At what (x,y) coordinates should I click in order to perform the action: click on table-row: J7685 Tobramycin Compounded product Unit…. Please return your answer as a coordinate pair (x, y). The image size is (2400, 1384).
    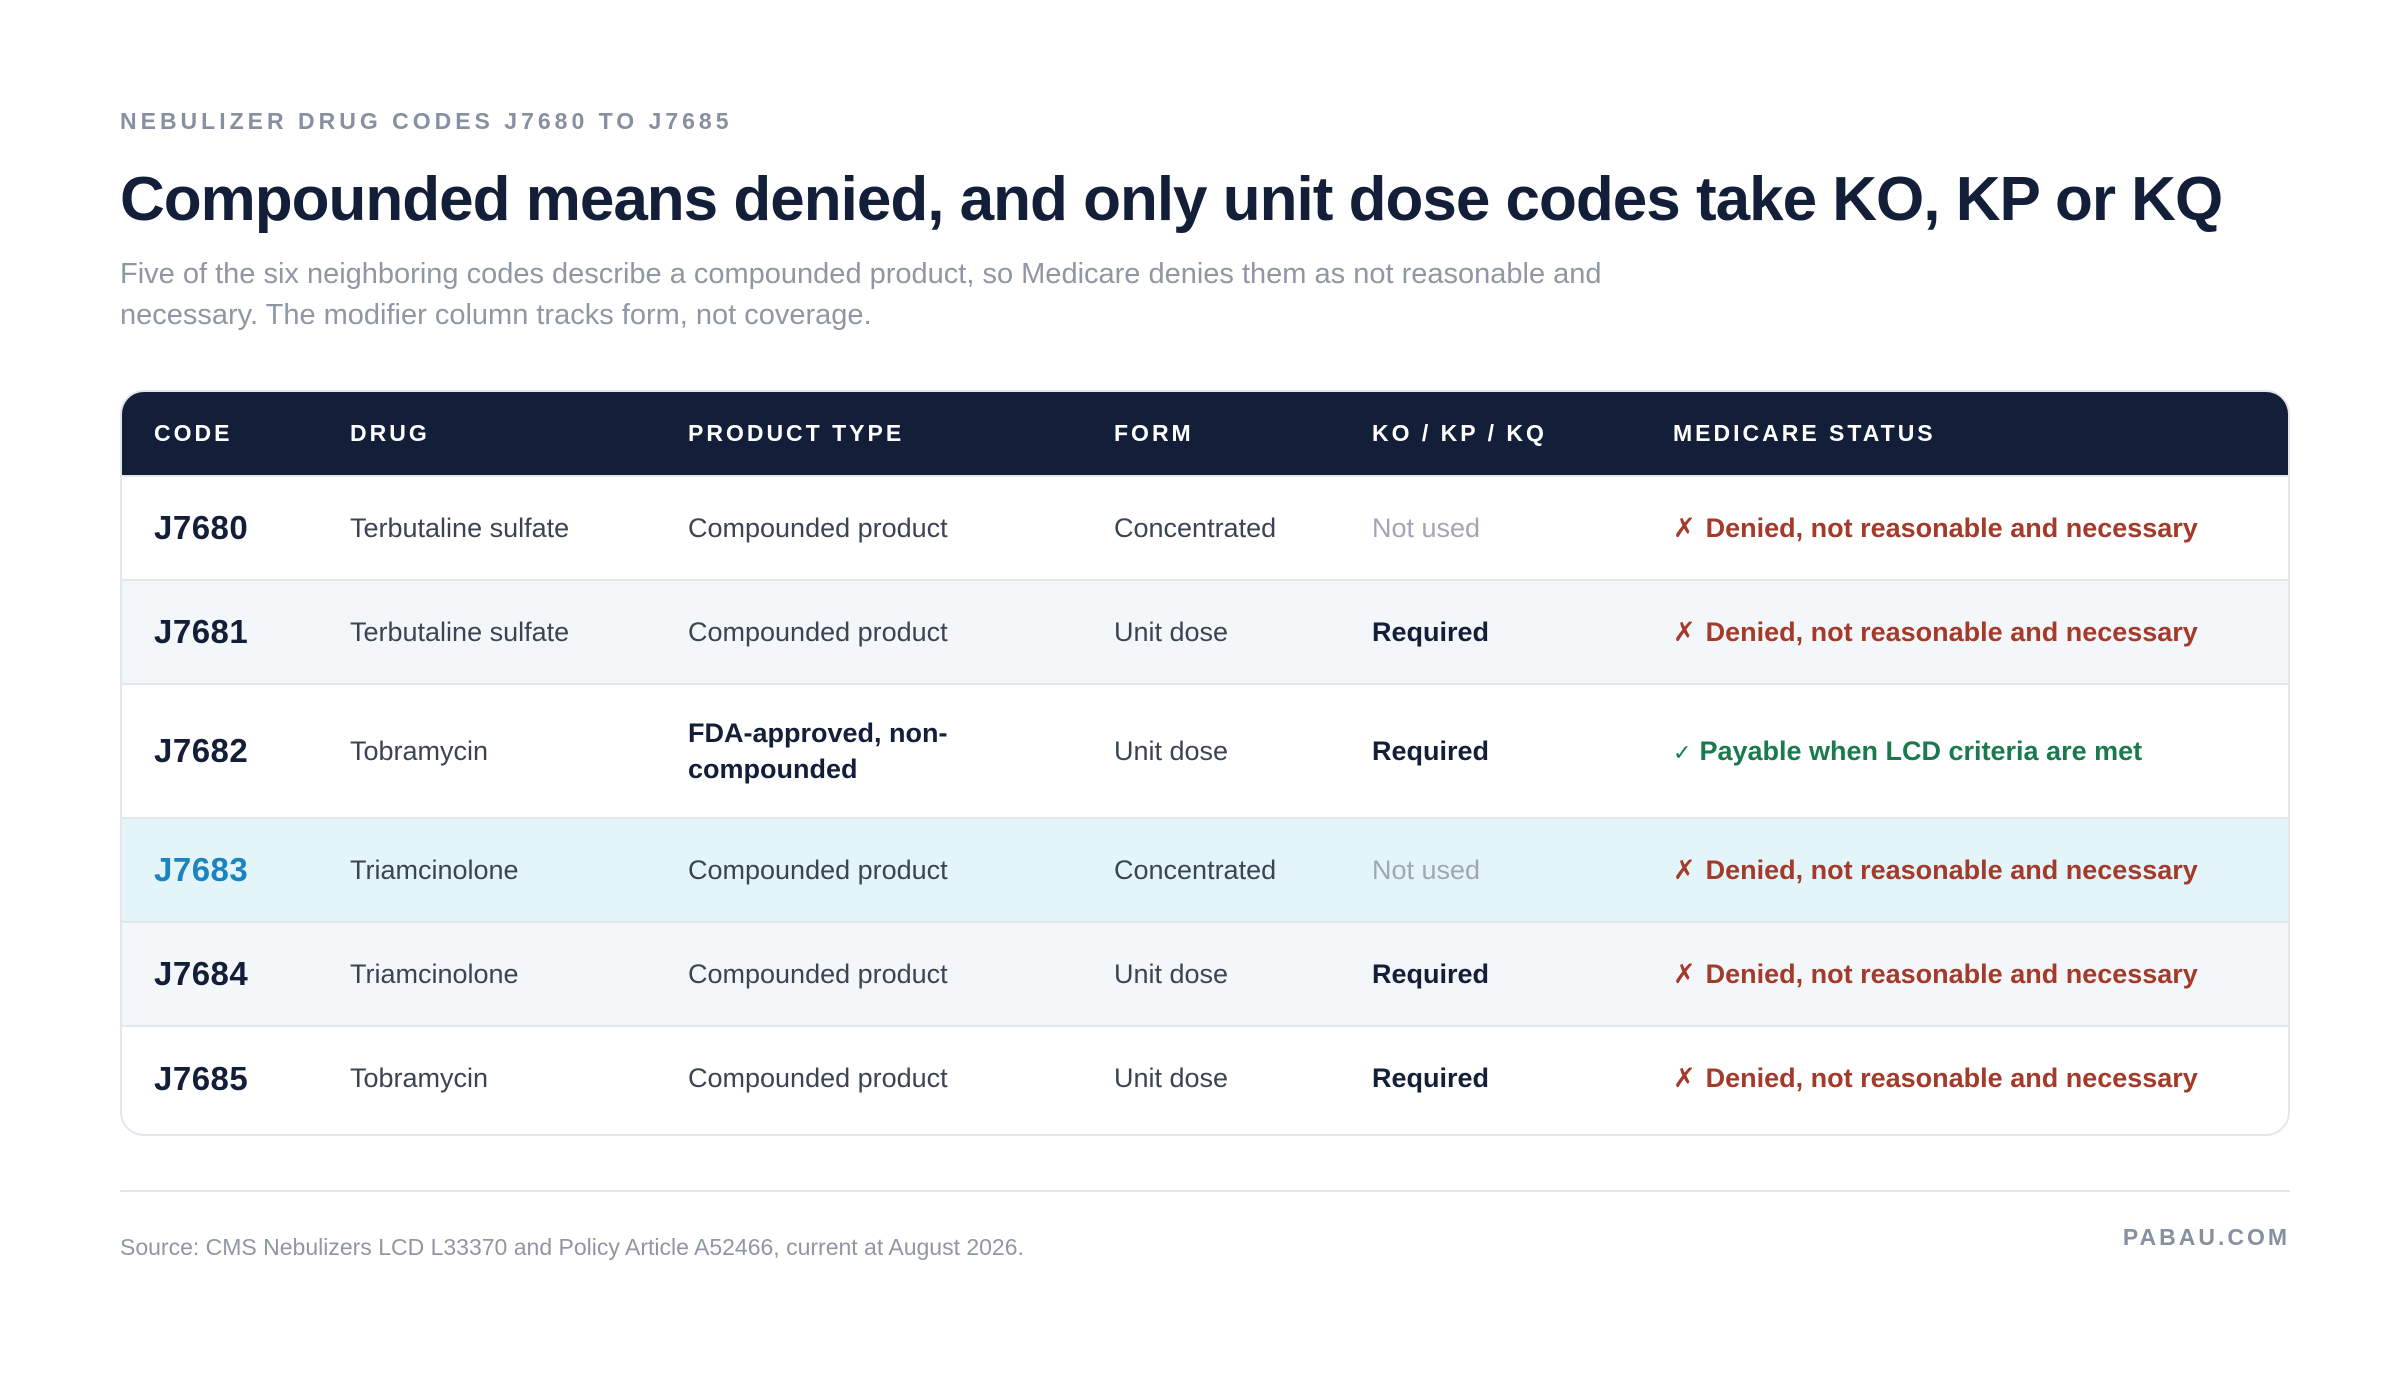
    Looking at the image, I should click on (1205, 1077).